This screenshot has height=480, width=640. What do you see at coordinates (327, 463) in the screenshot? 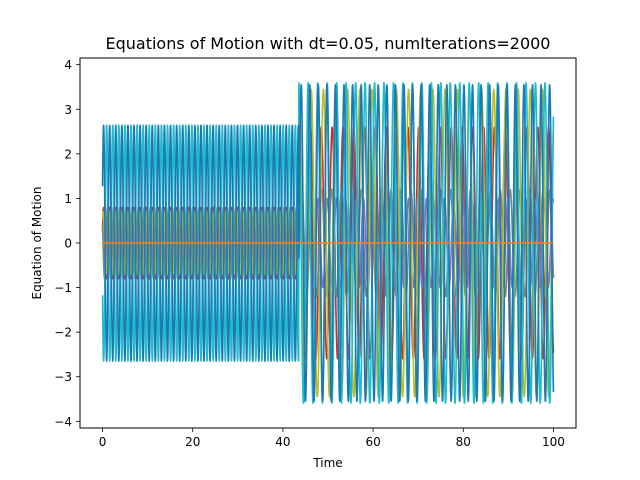
I see `x-axis-label: Time` at bounding box center [327, 463].